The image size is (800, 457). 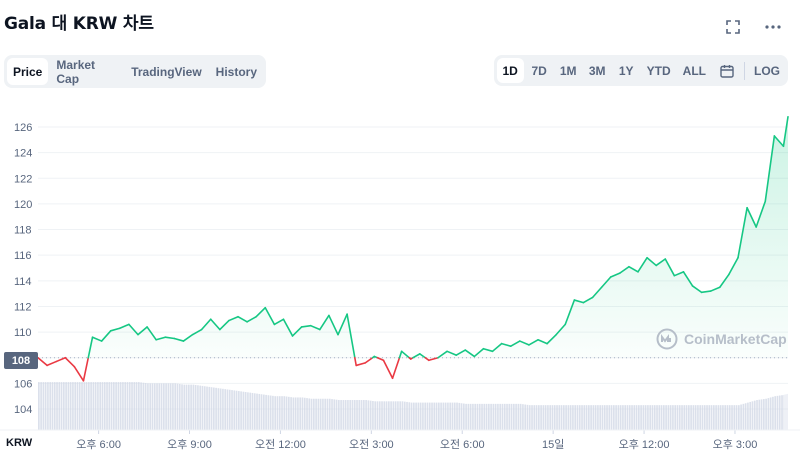 I want to click on expand-icon, so click(x=733, y=27).